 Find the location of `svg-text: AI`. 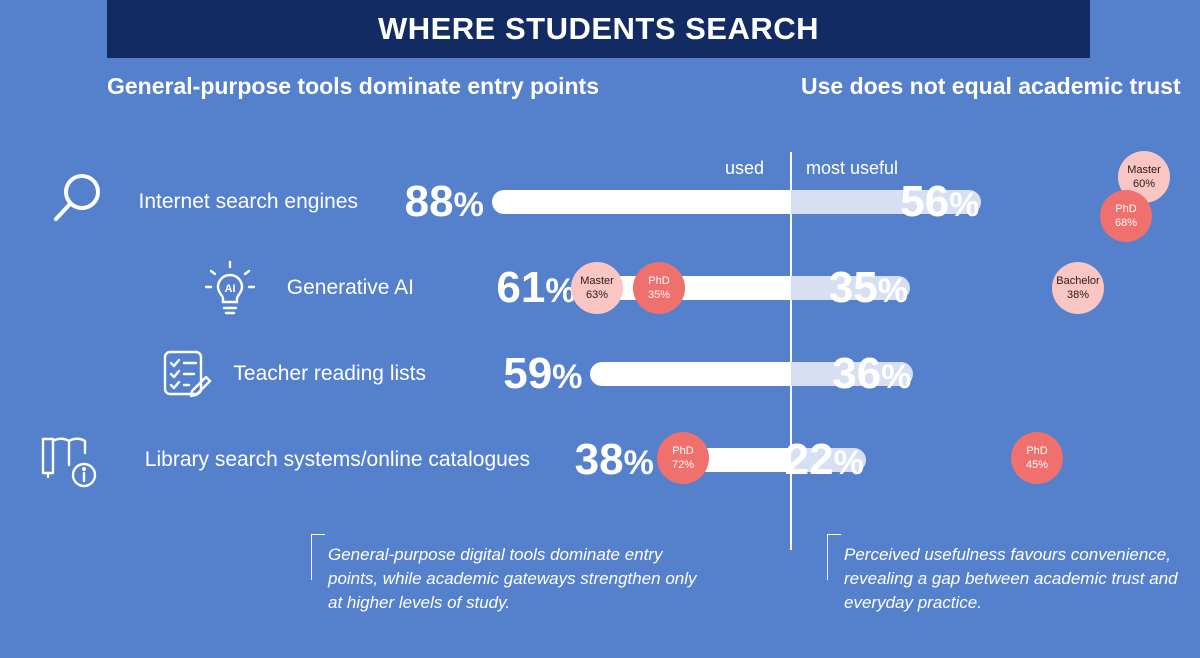

svg-text: AI is located at coordinates (230, 289).